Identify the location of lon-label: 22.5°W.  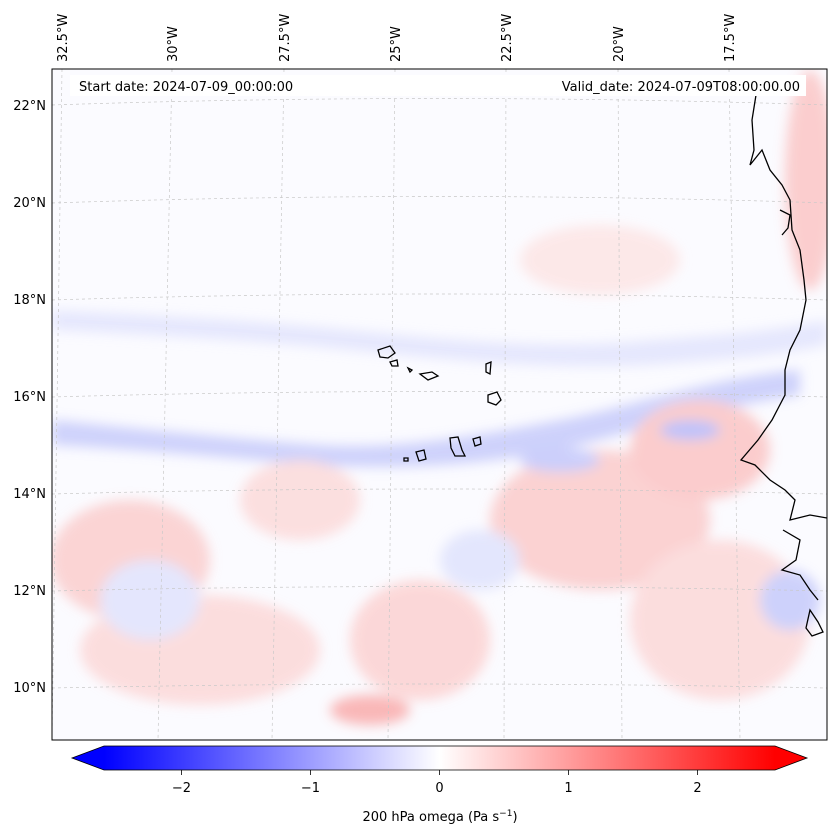
(507, 38).